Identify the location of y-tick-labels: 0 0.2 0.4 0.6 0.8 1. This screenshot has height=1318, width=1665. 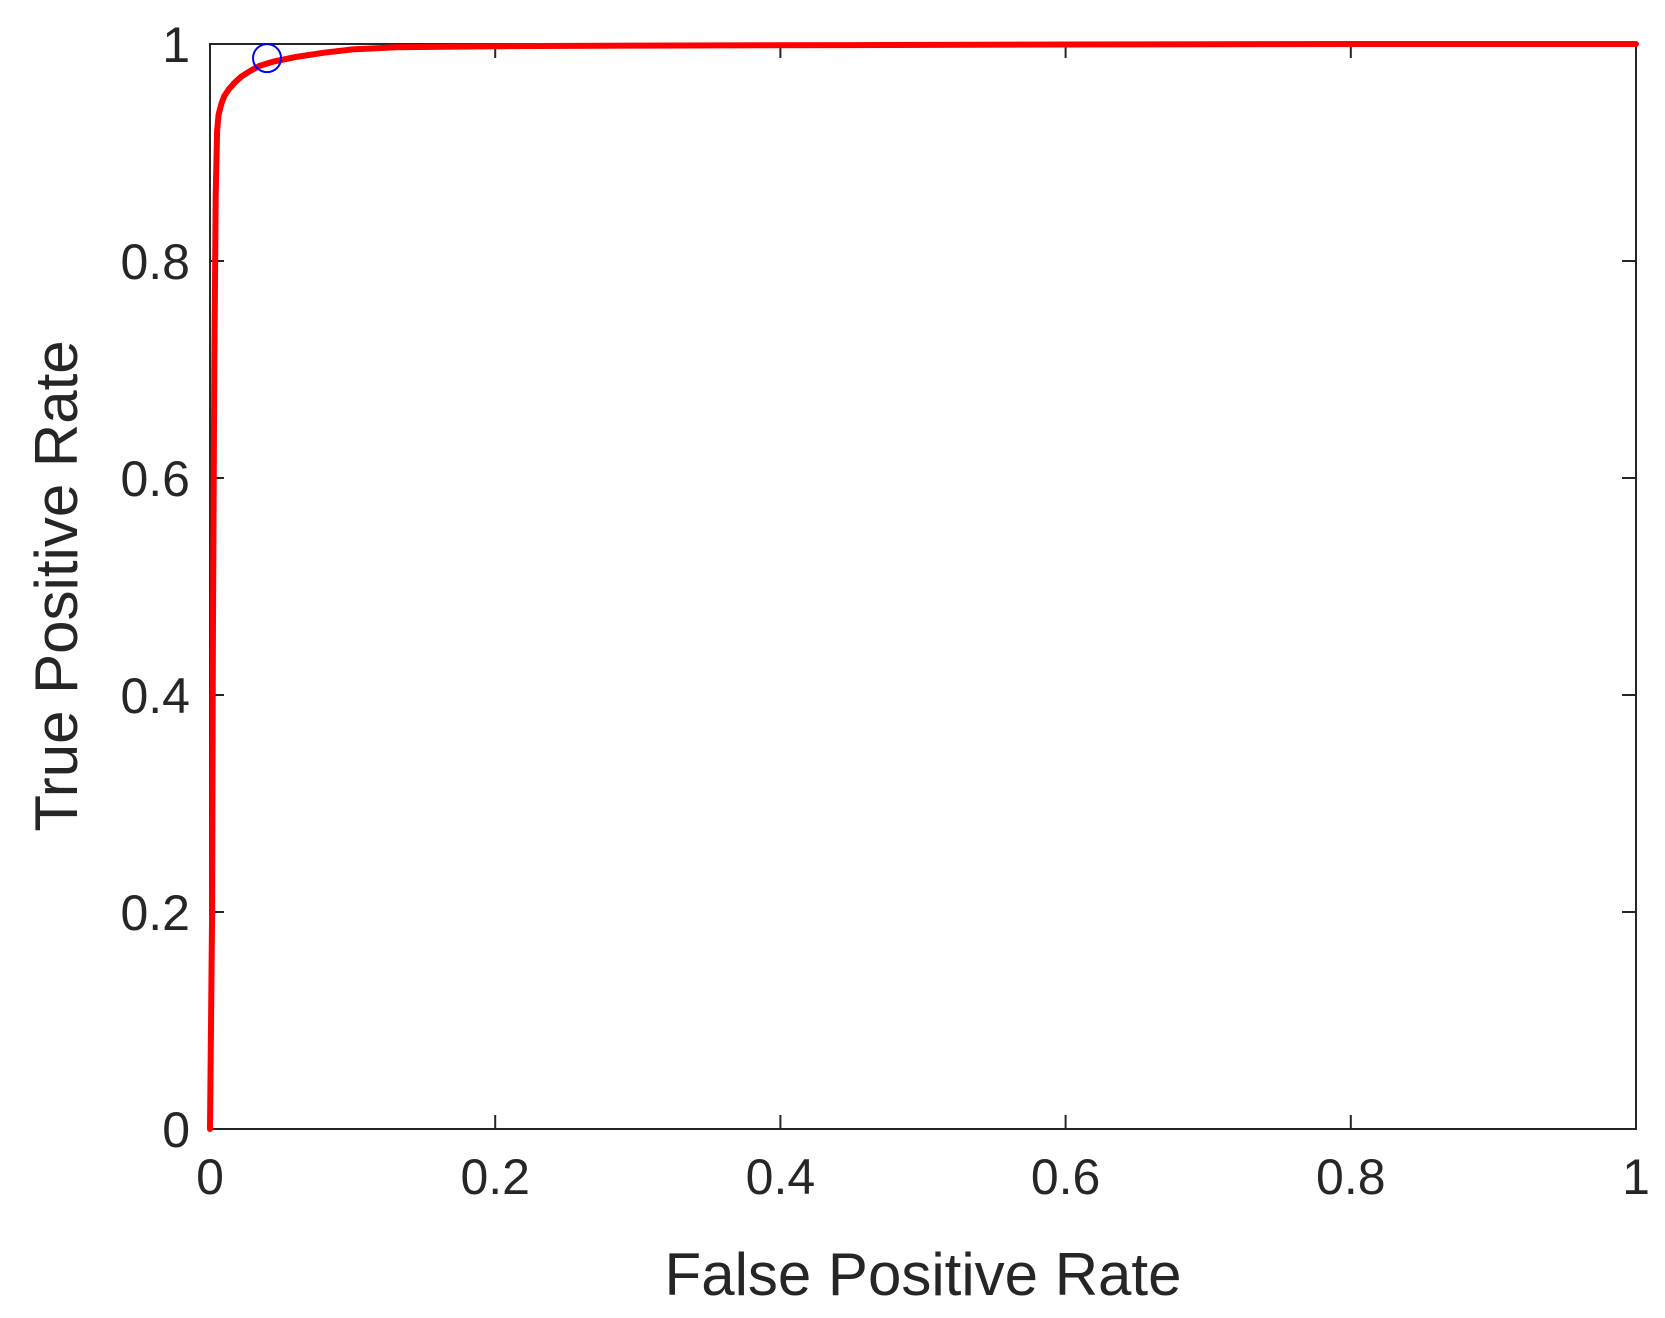
(155, 587).